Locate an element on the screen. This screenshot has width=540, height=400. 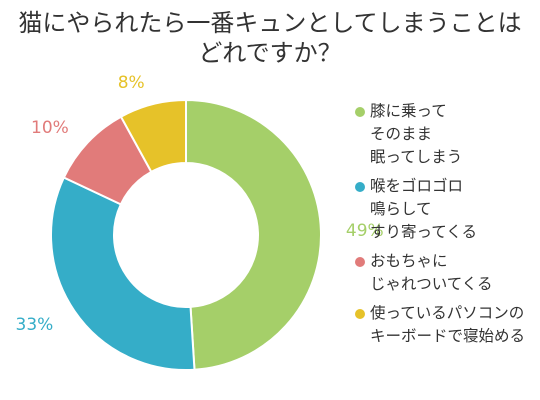
legend-label-line: すり寄ってくる is located at coordinates (423, 232).